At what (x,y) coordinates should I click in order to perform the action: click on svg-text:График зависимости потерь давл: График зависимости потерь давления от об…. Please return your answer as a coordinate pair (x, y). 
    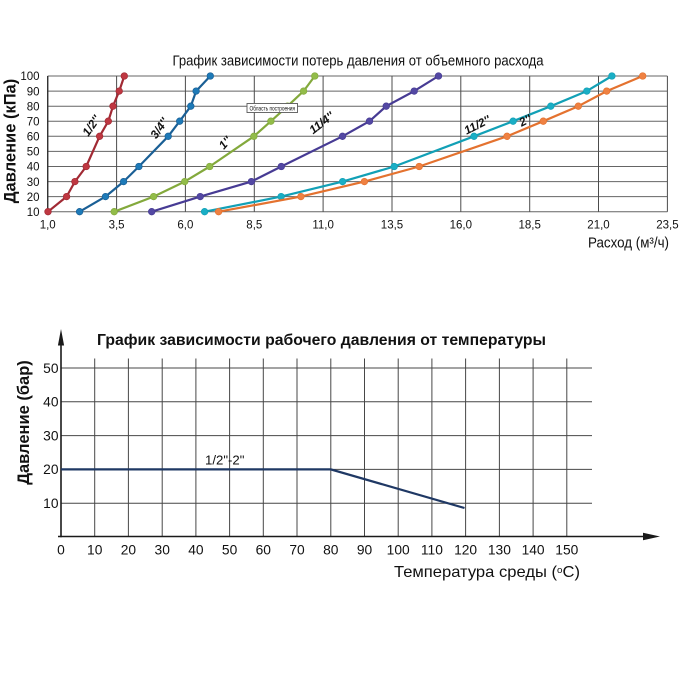
    Looking at the image, I should click on (359, 62).